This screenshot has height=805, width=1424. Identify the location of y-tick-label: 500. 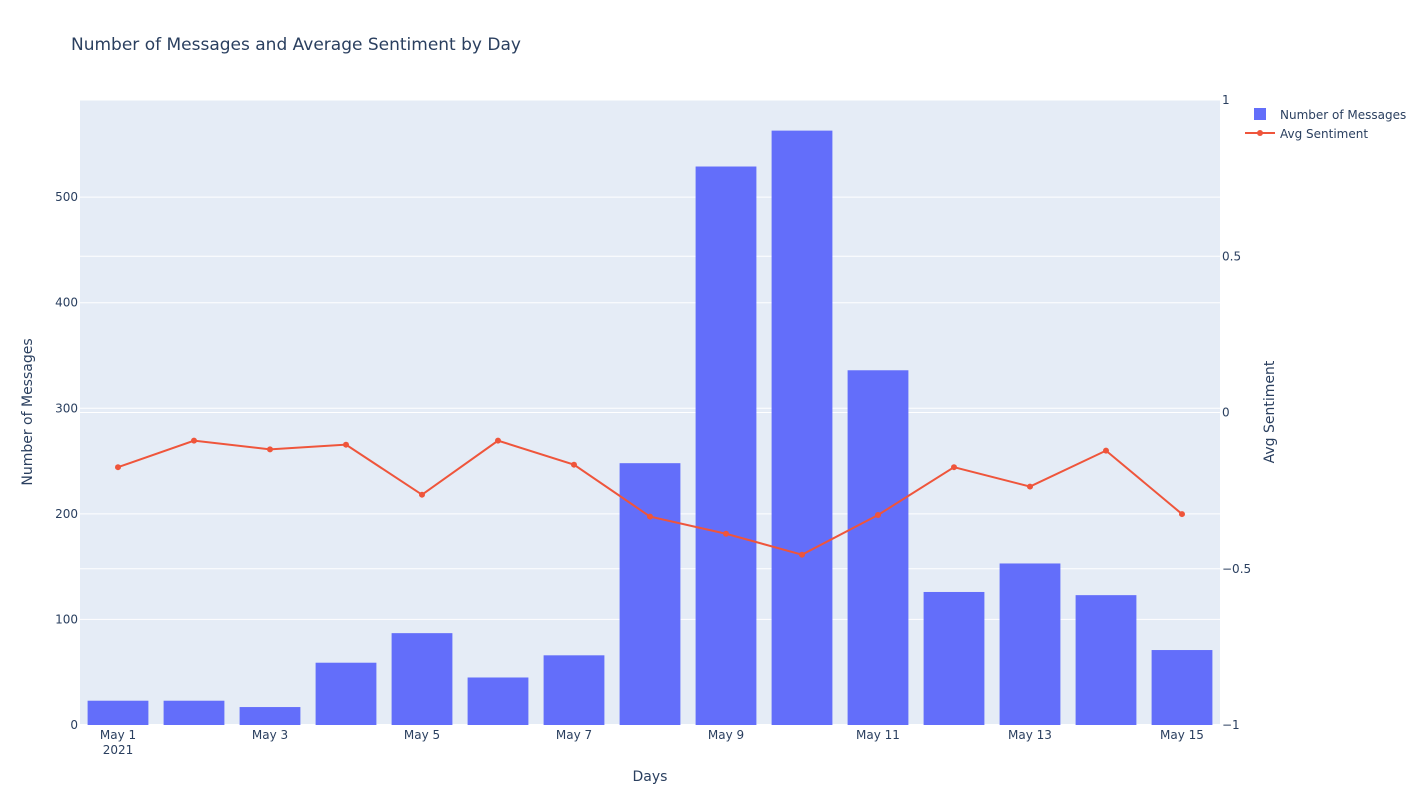
(66, 197).